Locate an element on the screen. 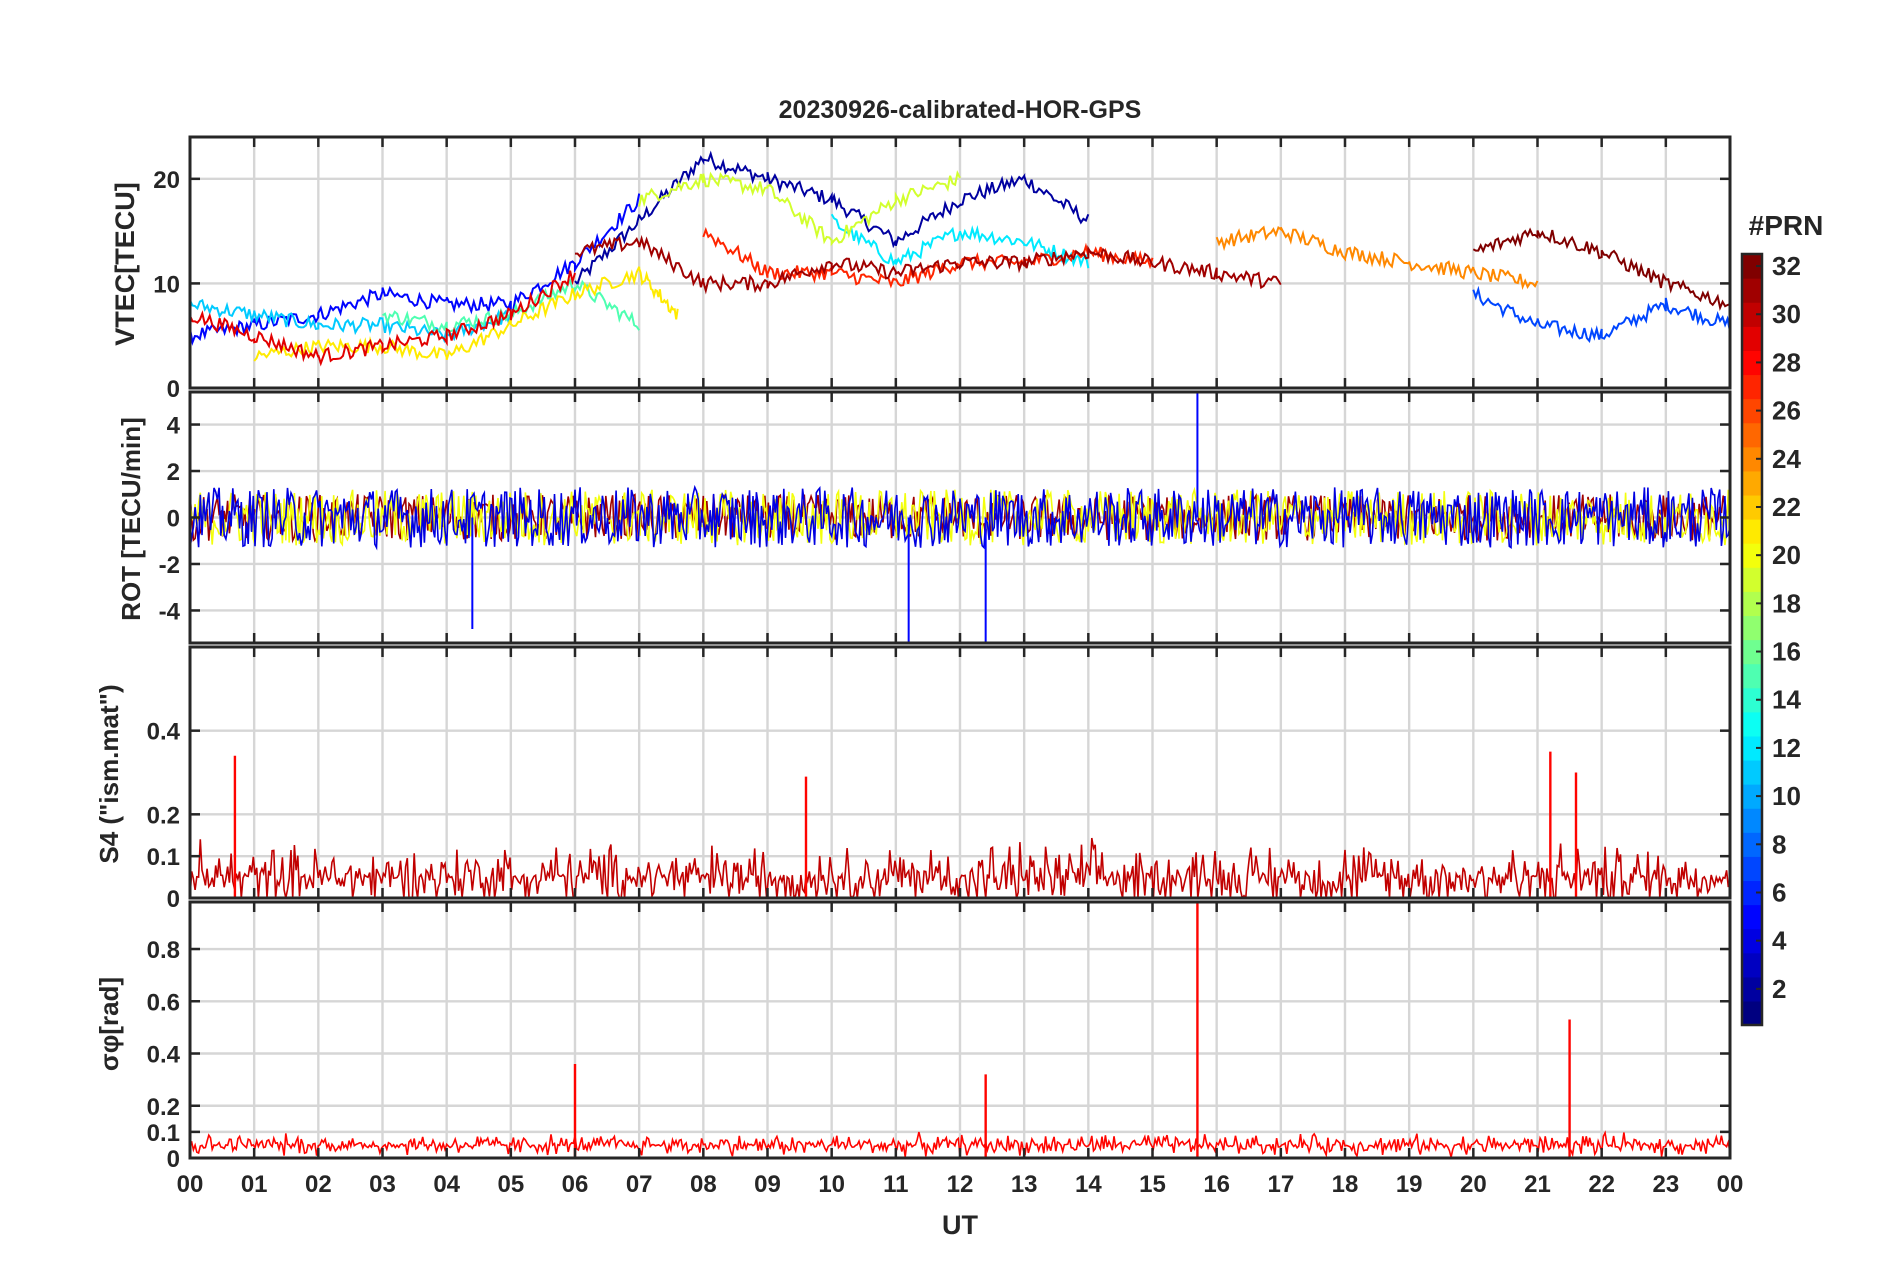 Image resolution: width=1902 pixels, height=1272 pixels. x-tick-label: 14 is located at coordinates (1088, 1184).